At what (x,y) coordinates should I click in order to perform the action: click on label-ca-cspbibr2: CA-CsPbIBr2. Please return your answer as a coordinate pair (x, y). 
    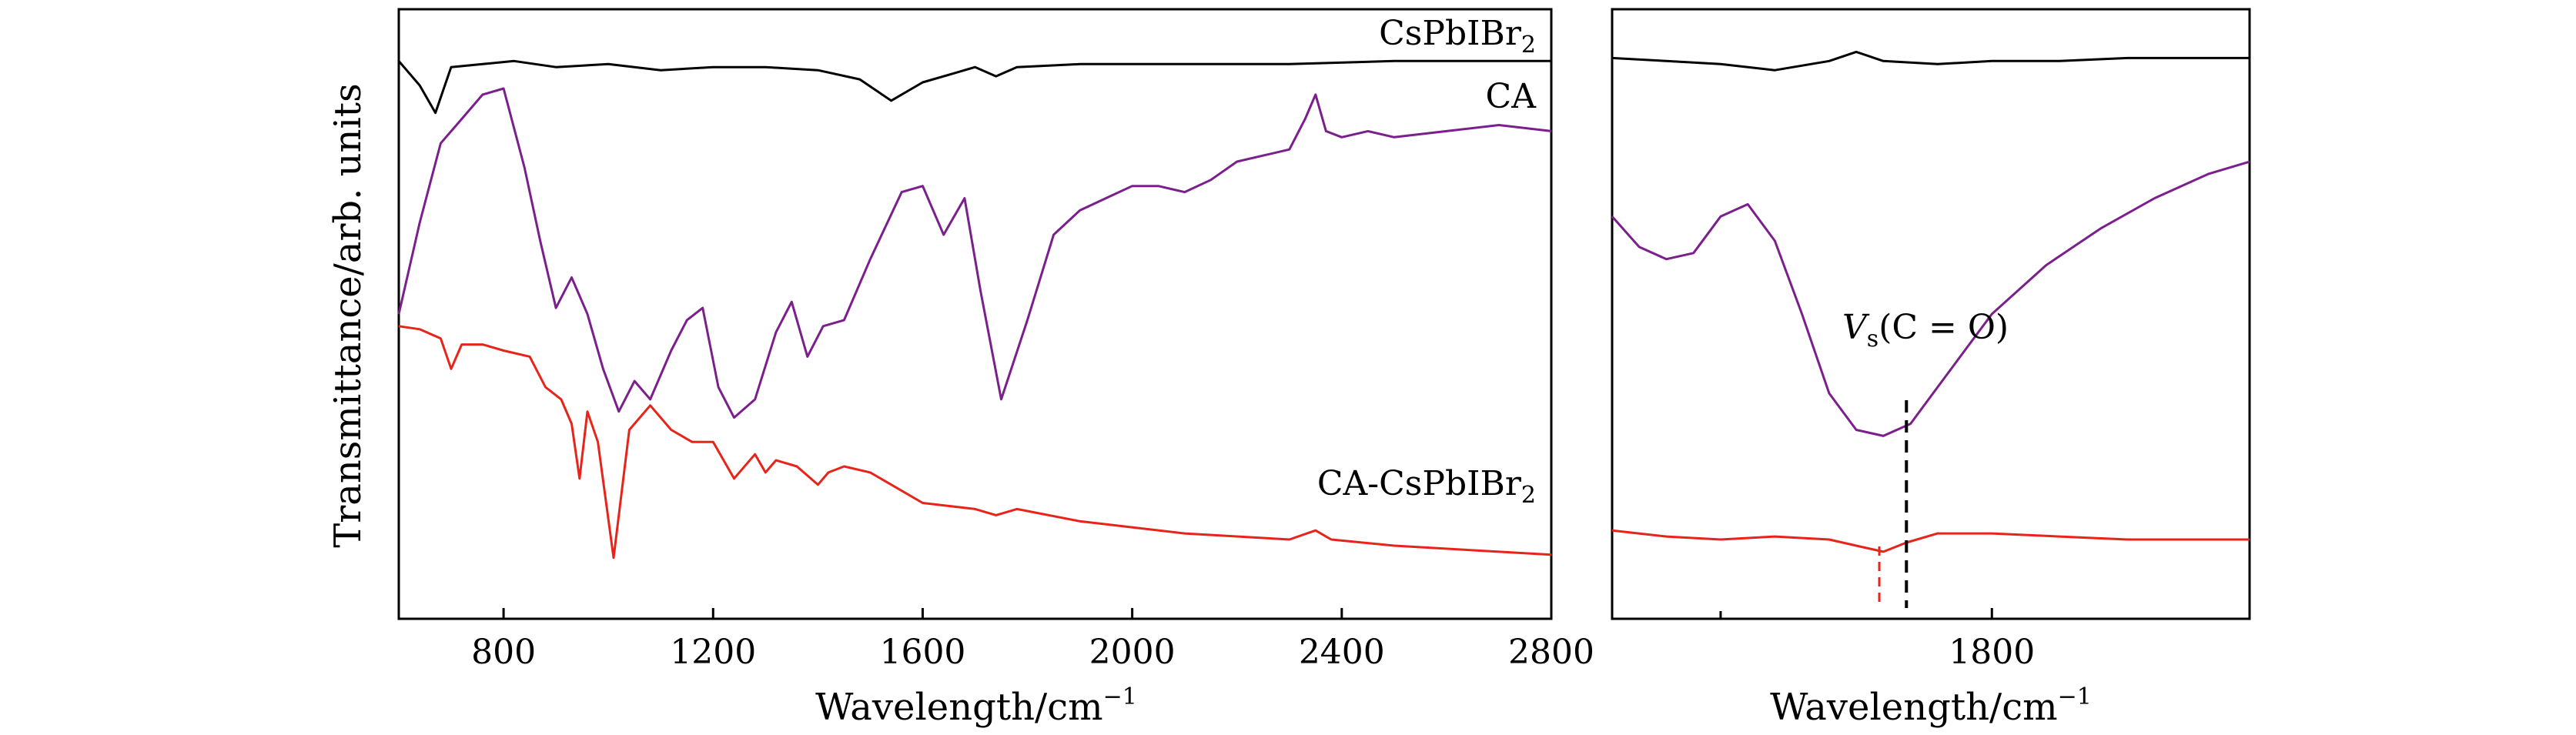
    Looking at the image, I should click on (1426, 487).